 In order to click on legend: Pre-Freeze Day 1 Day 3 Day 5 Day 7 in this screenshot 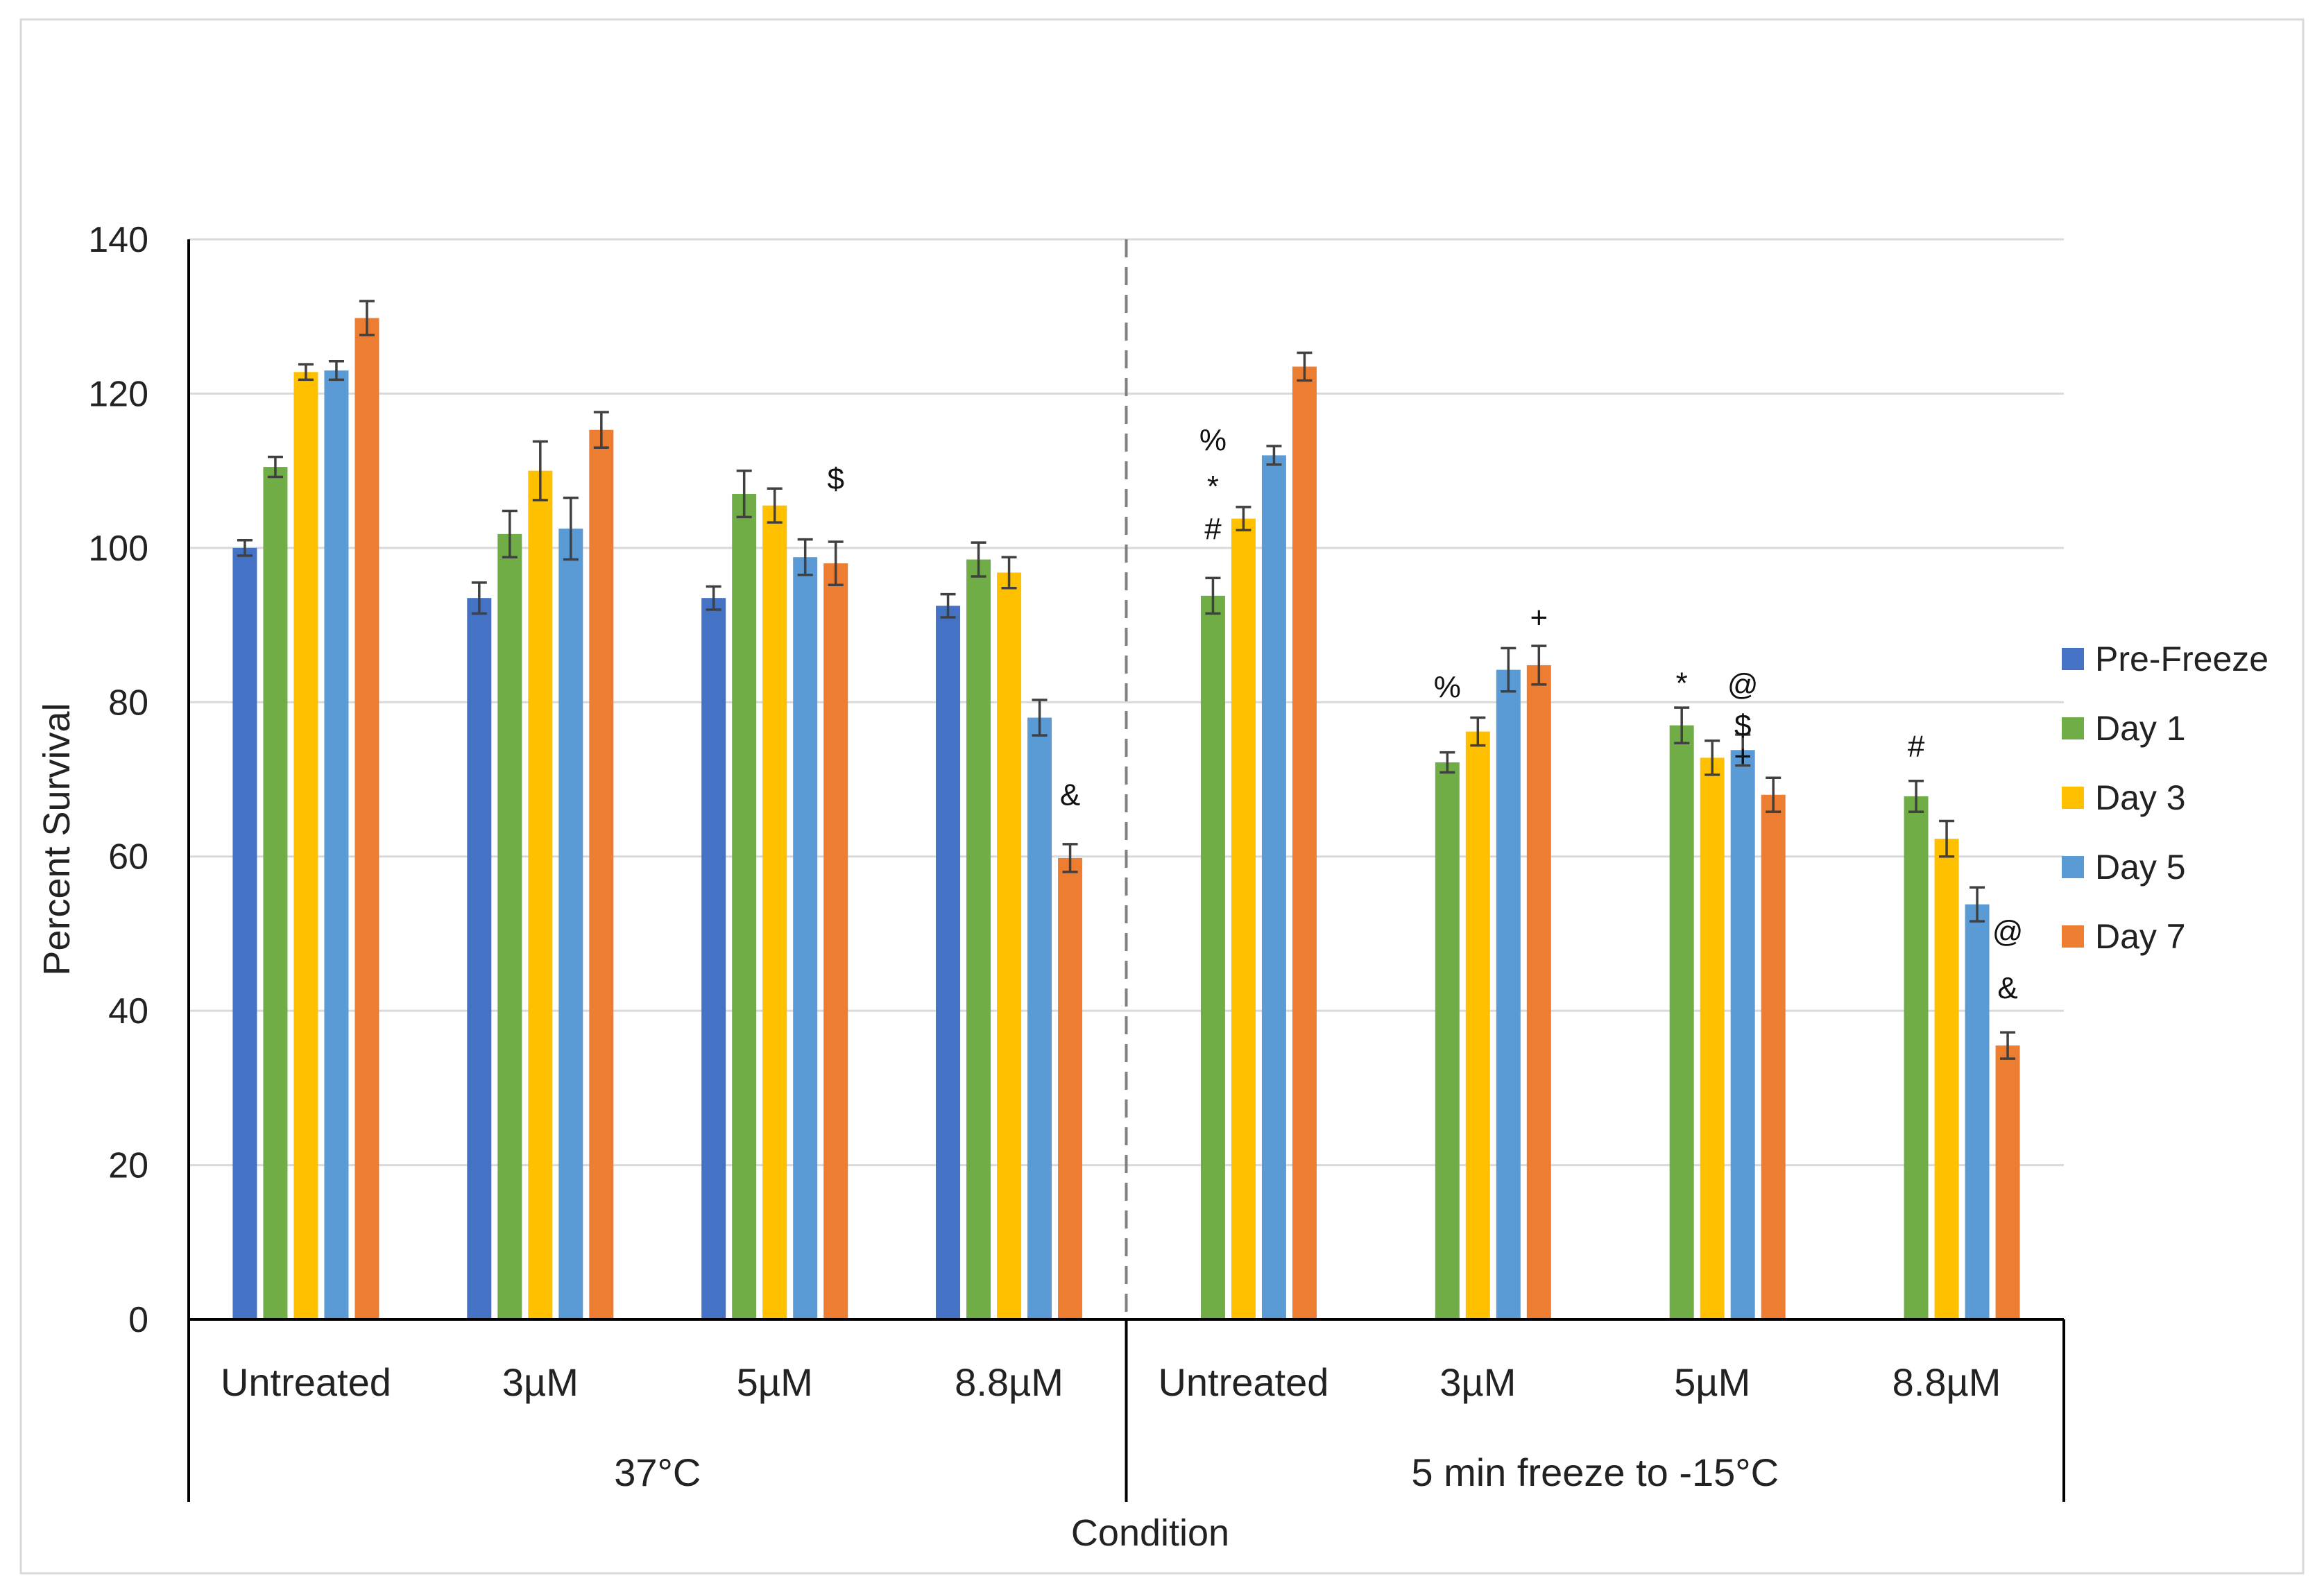, I will do `click(2165, 798)`.